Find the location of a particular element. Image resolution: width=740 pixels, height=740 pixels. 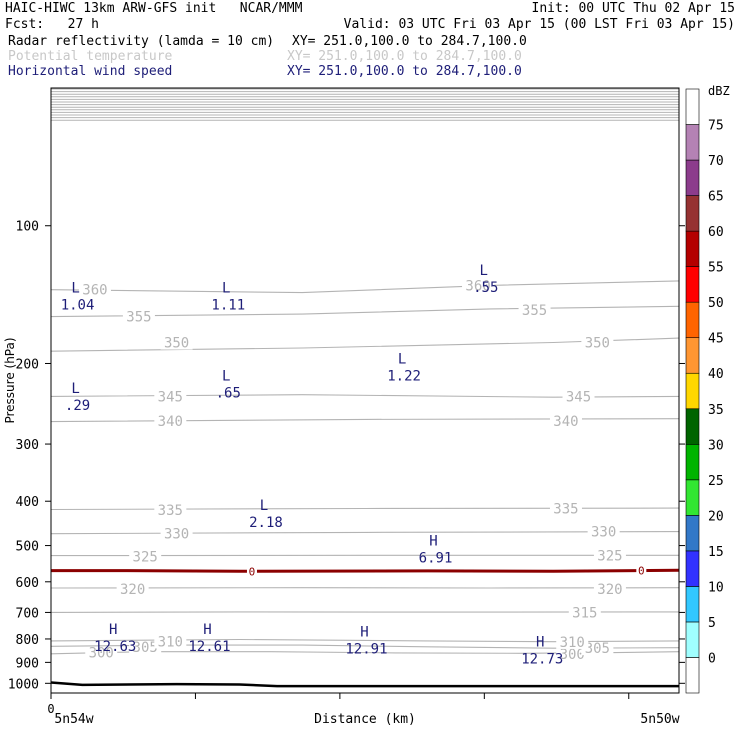

field-reflectivity-label: Radar reflectivity (lamda = 10 cm) is located at coordinates (141, 41).